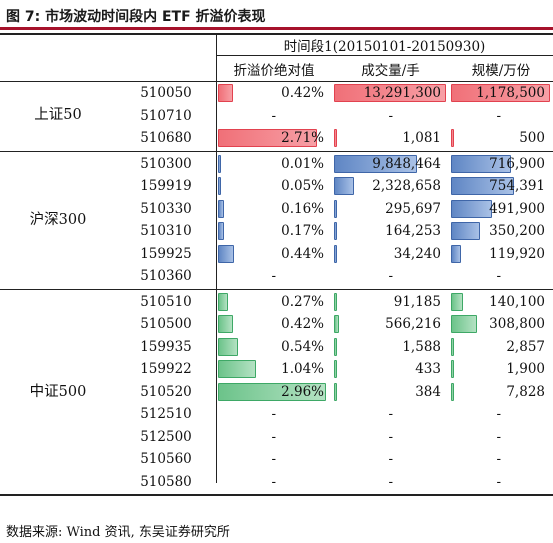 The width and height of the screenshot is (553, 543). I want to click on size-cell: 350,200, so click(501, 231).